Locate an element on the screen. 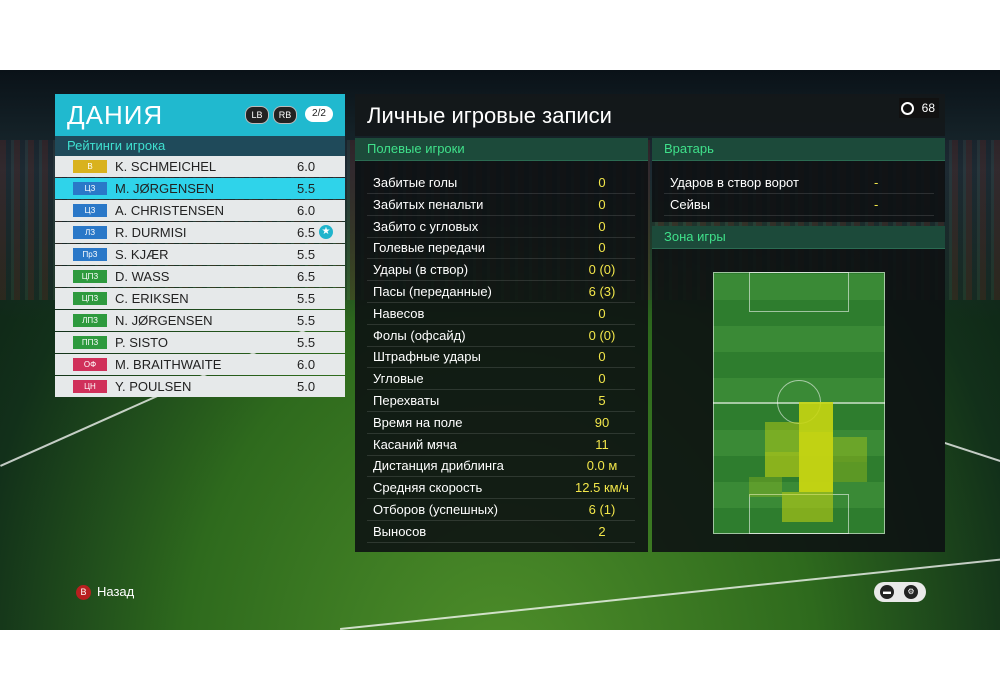 The image size is (1000, 700). page-title: Личные игровые записи is located at coordinates (489, 115).